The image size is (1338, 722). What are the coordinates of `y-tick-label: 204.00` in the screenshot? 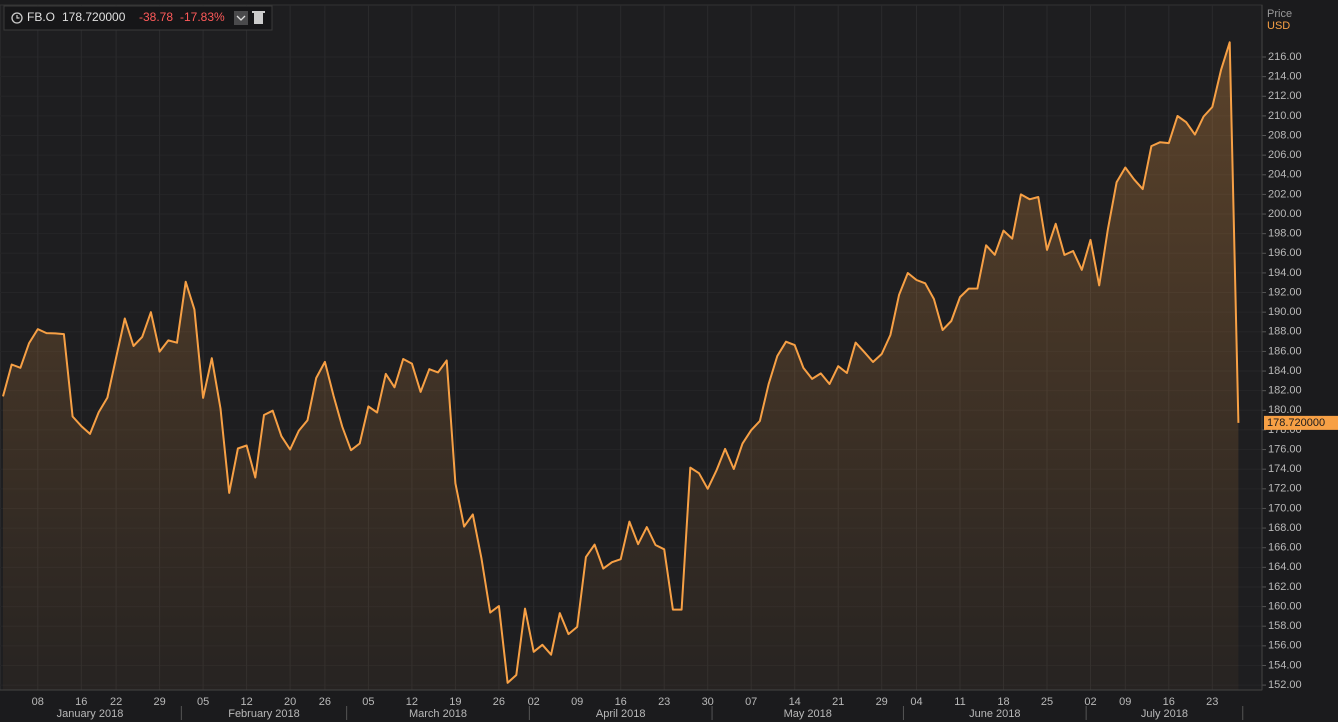 It's located at (1285, 175).